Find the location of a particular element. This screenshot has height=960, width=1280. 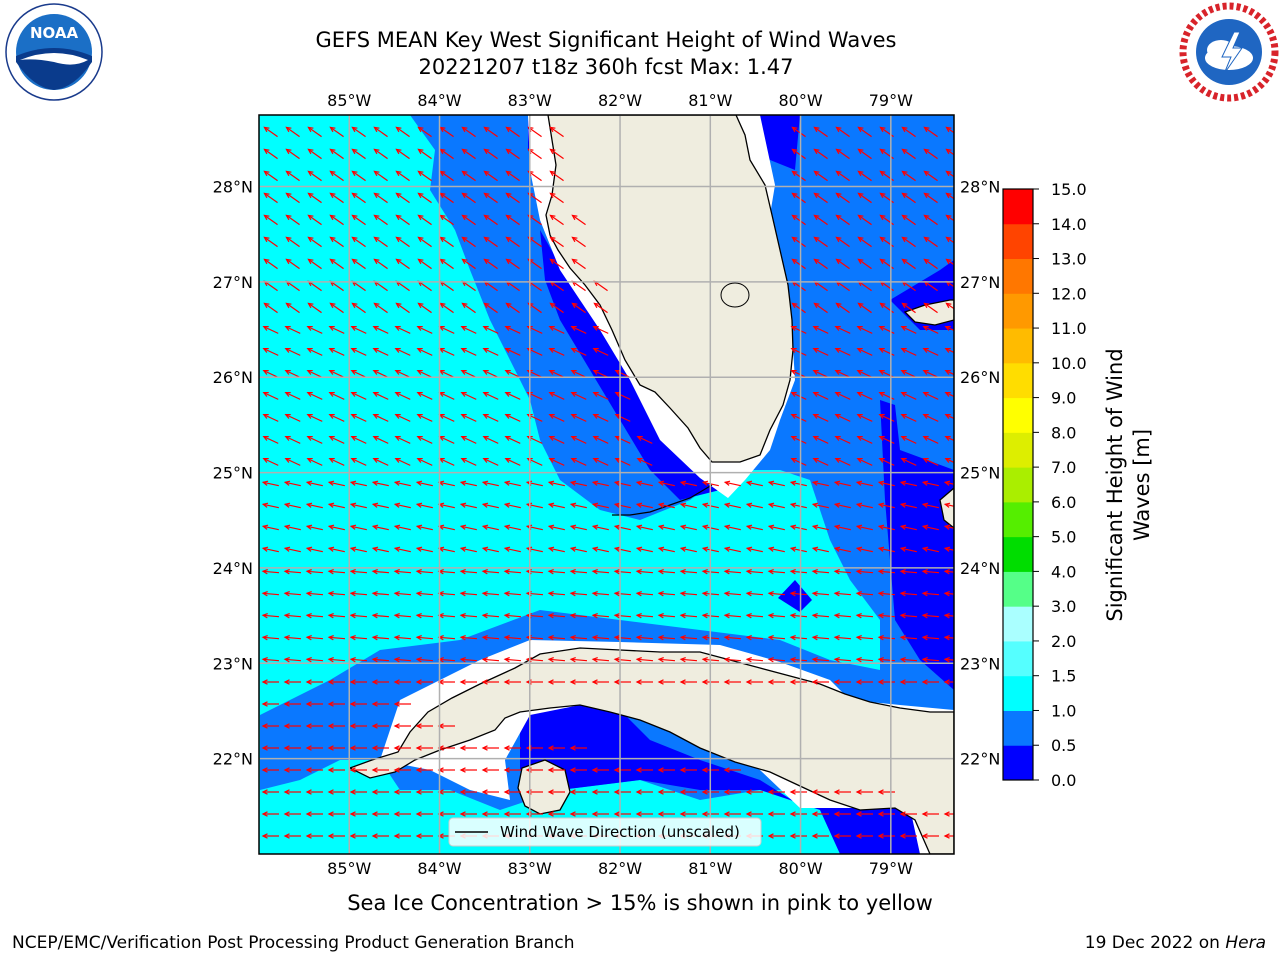

lon-tick-bottom: 80°W is located at coordinates (800, 868).